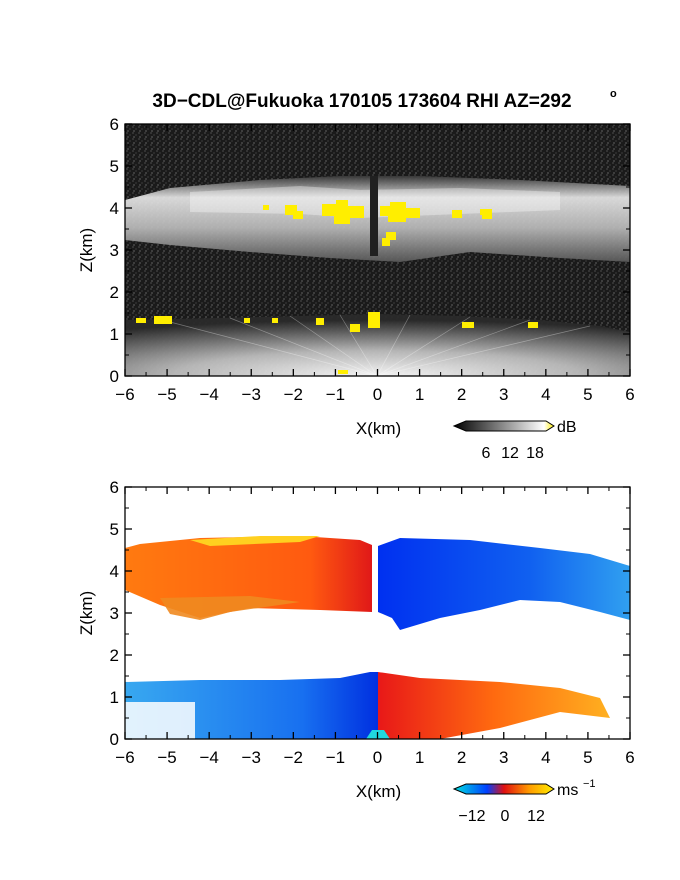  Describe the element at coordinates (114, 655) in the screenshot. I see `velocity-y-tick-label: 2` at that location.